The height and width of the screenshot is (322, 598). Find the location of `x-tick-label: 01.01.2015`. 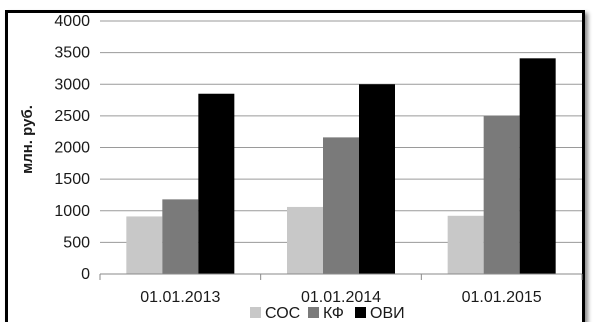

x-tick-label: 01.01.2015 is located at coordinates (502, 297).